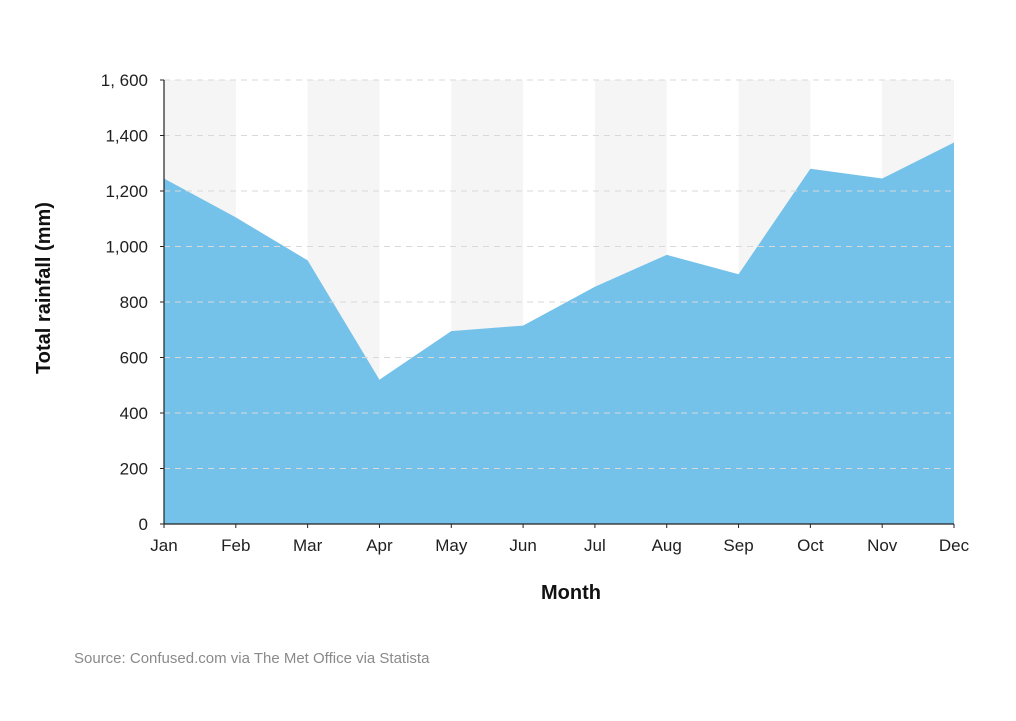 The width and height of the screenshot is (1016, 721). What do you see at coordinates (163, 545) in the screenshot?
I see `x-tick-label: Jan` at bounding box center [163, 545].